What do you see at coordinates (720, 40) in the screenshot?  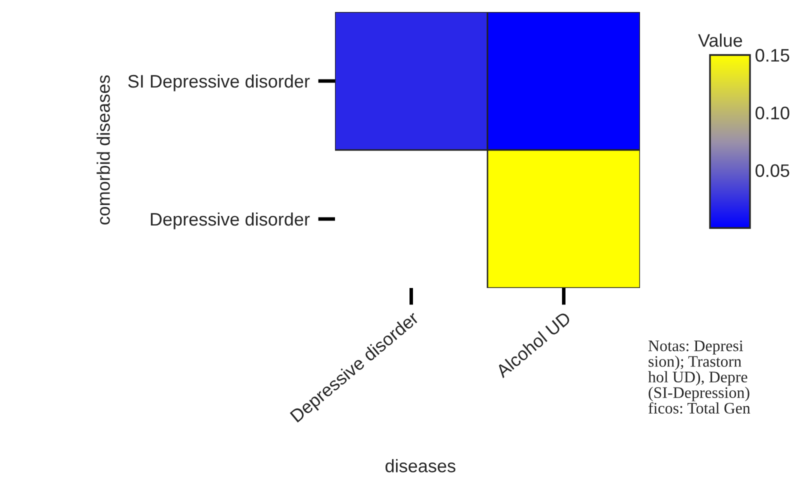 I see `color-bar-title: Value` at bounding box center [720, 40].